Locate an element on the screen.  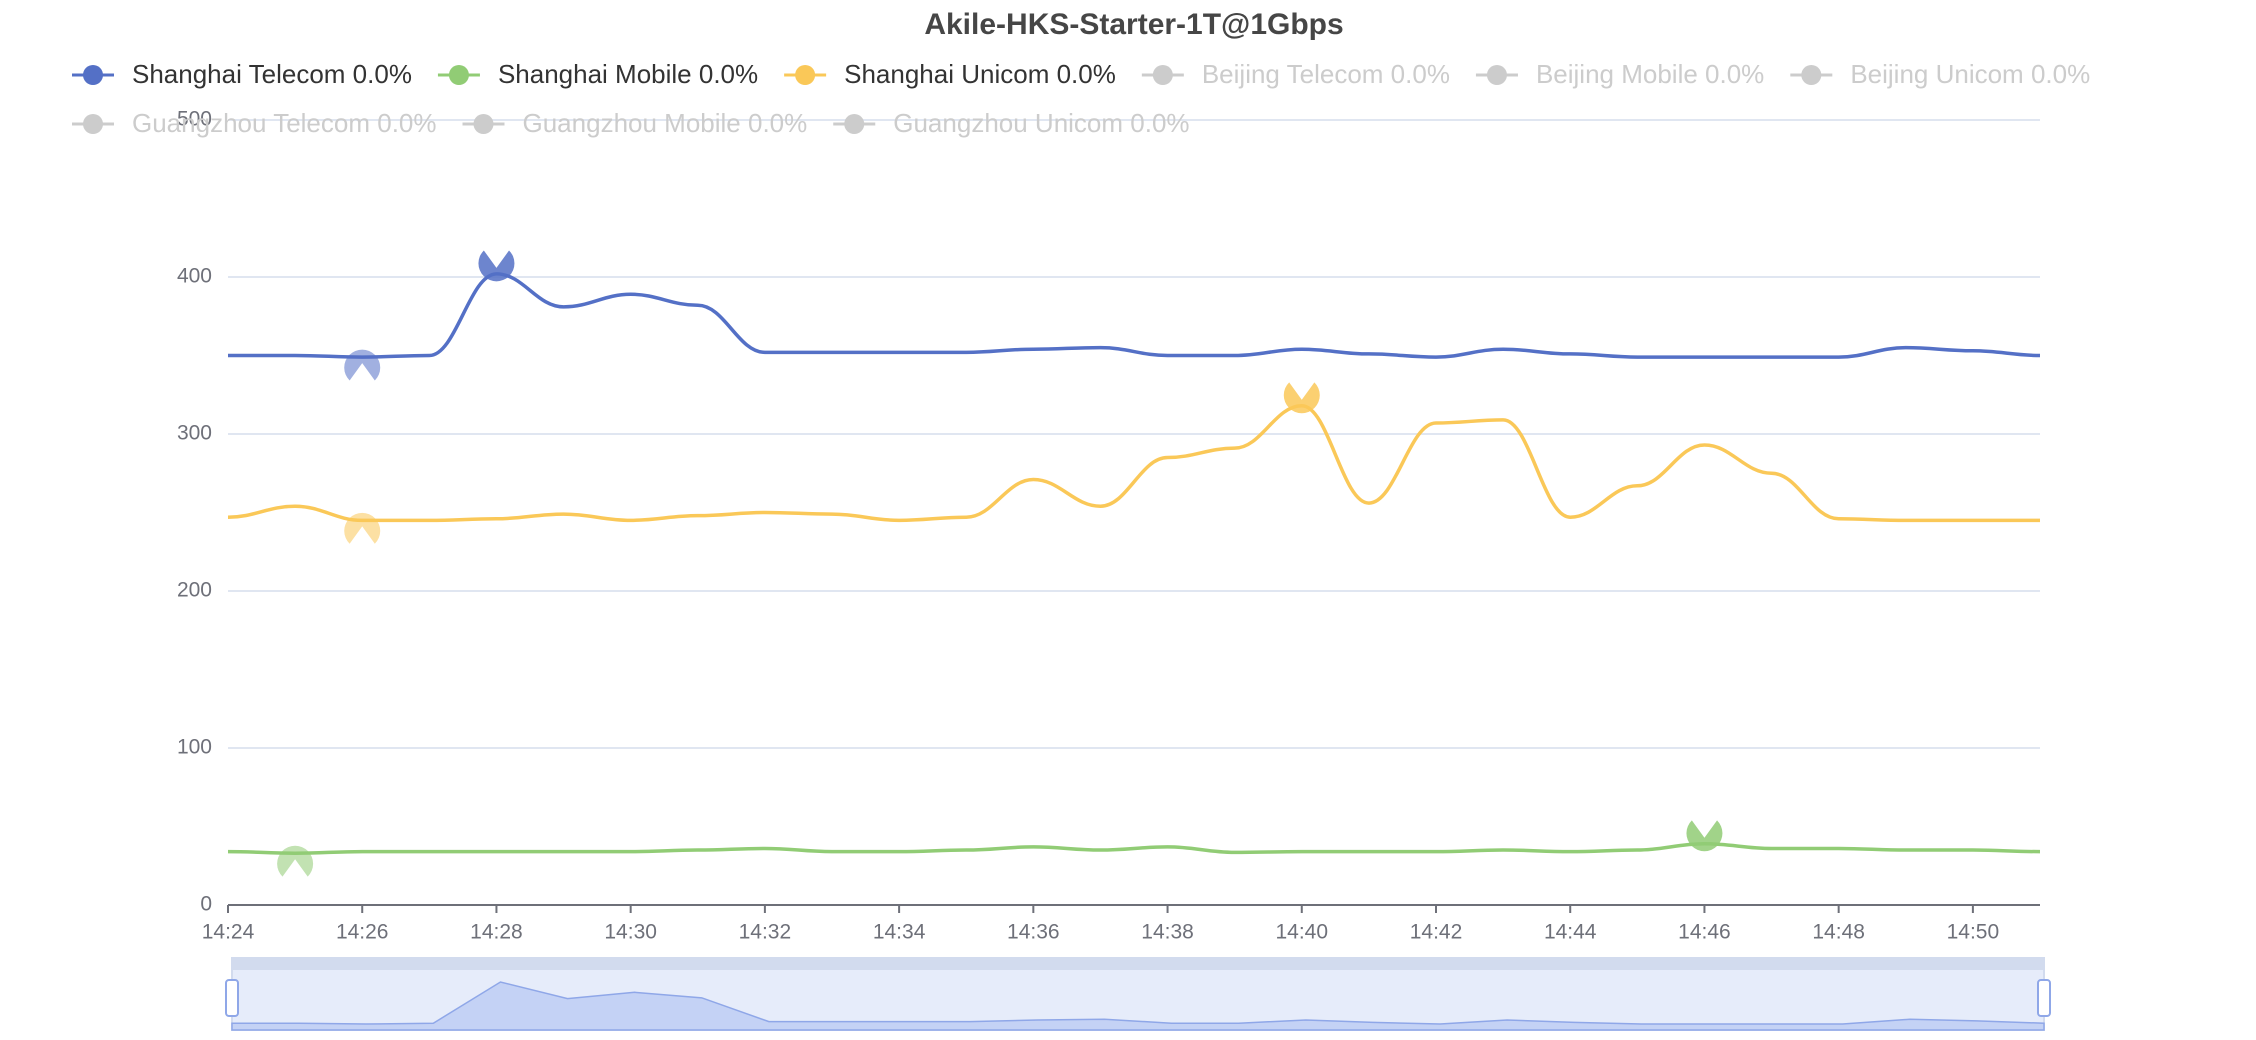
x-tick-label: 14:42 is located at coordinates (1436, 932).